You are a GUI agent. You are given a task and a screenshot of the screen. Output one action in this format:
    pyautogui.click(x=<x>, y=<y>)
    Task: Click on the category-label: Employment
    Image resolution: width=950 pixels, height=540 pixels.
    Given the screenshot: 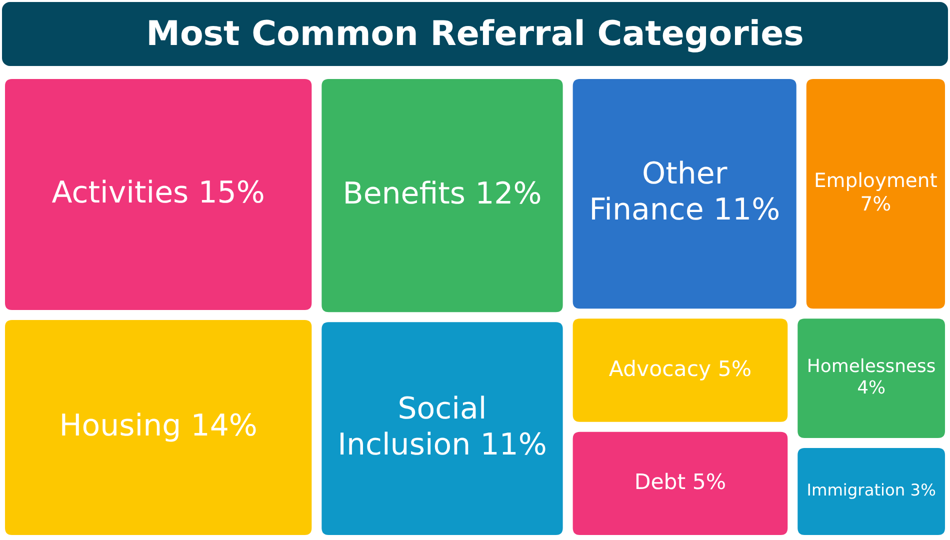 What is the action you would take?
    pyautogui.click(x=876, y=180)
    